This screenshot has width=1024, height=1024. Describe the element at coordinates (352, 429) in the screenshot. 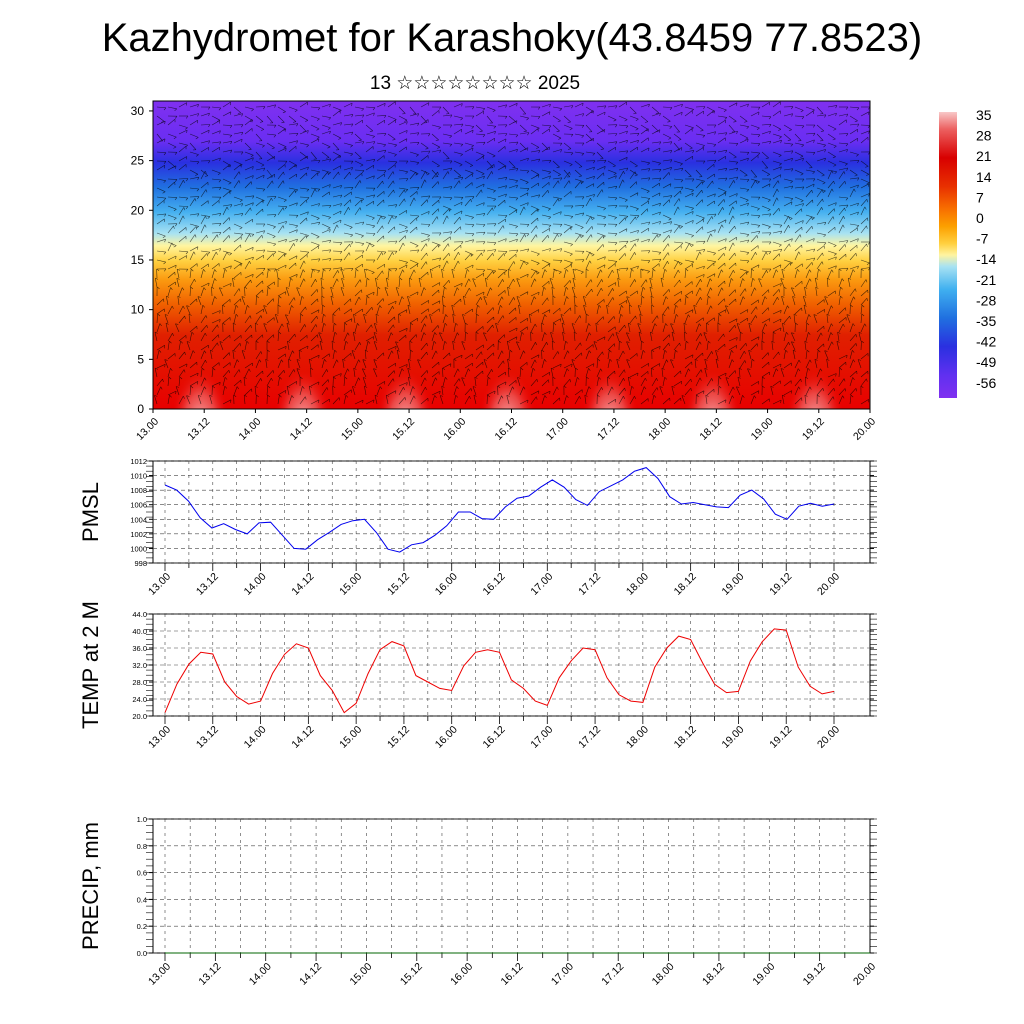

I see `x-tick-label: 15.00` at that location.